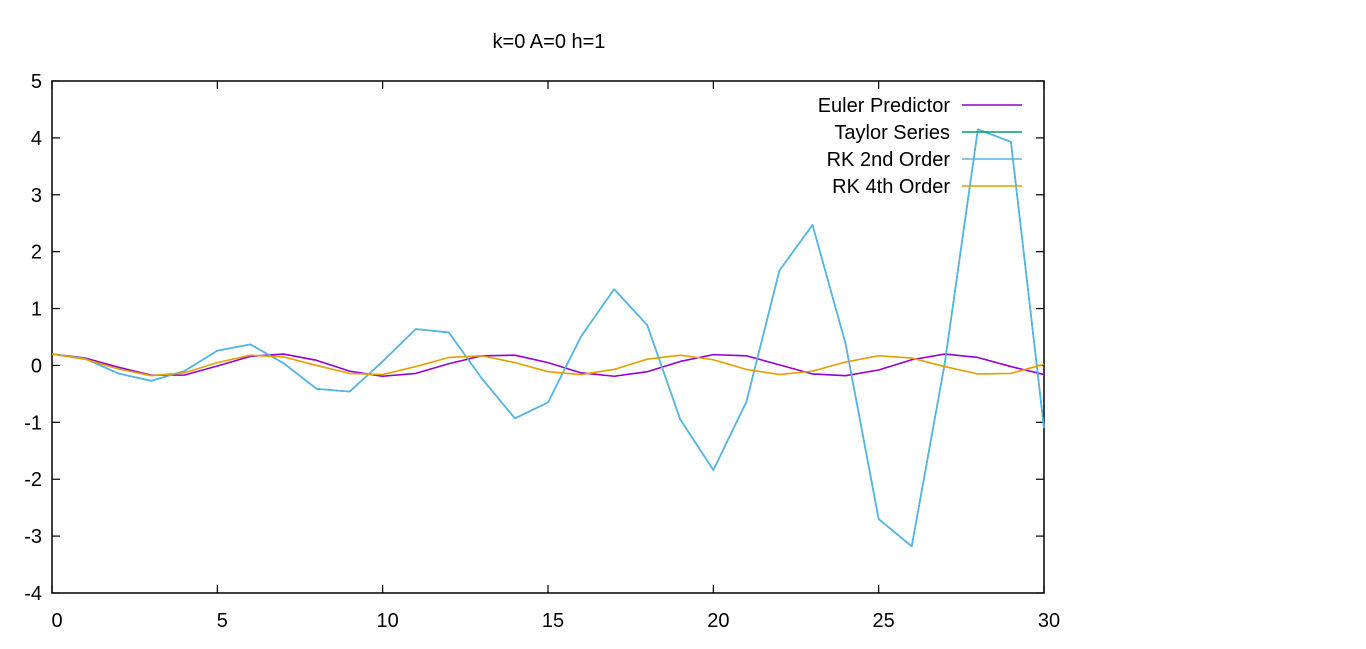  Describe the element at coordinates (889, 160) in the screenshot. I see `legend-label: RK 2nd Order` at that location.